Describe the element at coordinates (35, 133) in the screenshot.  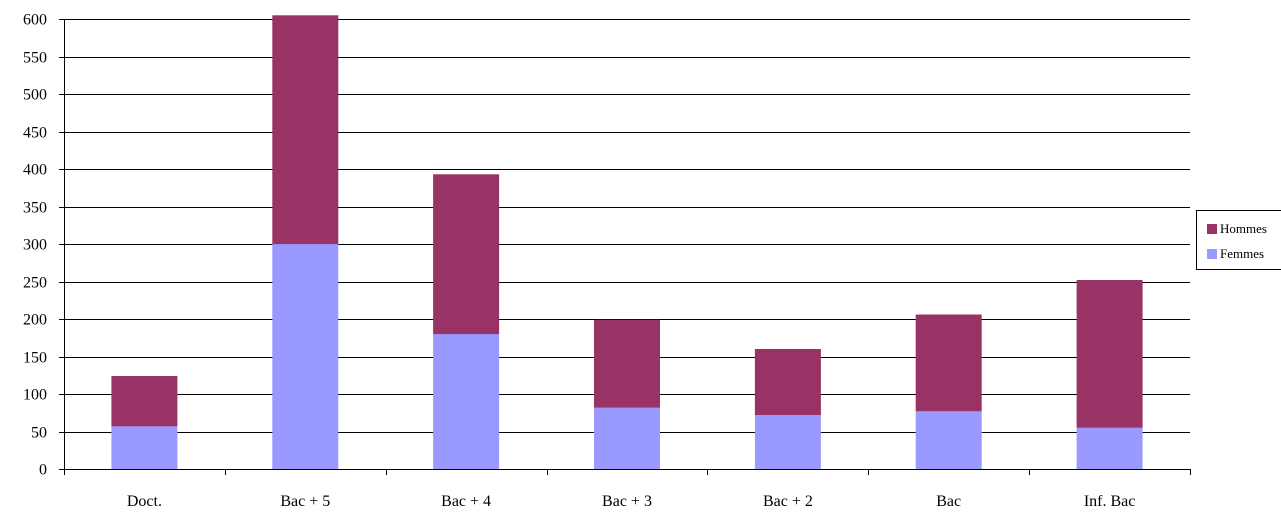
I see `y-tick-label: 450` at that location.